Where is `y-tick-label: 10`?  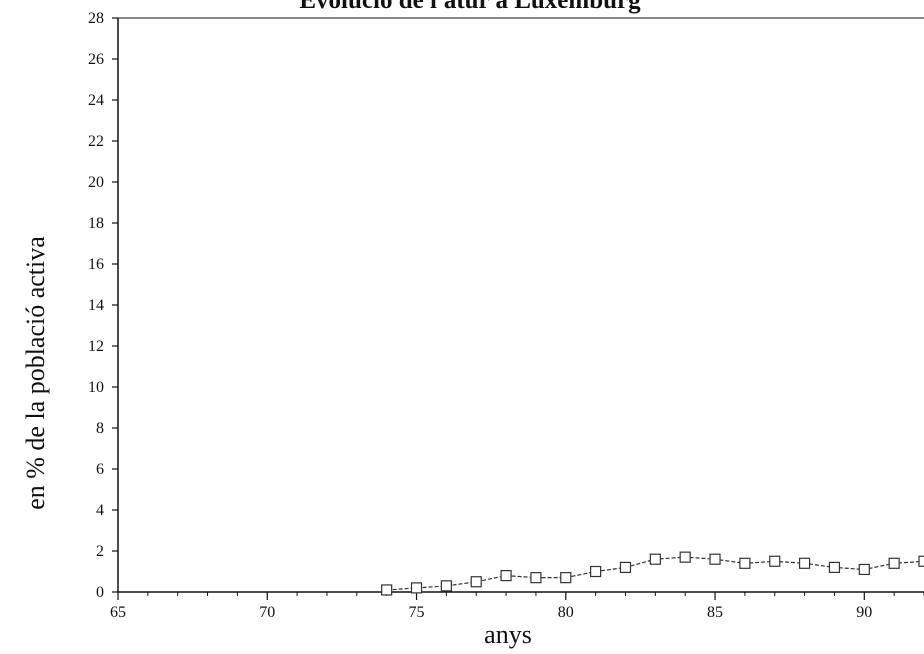
y-tick-label: 10 is located at coordinates (96, 387).